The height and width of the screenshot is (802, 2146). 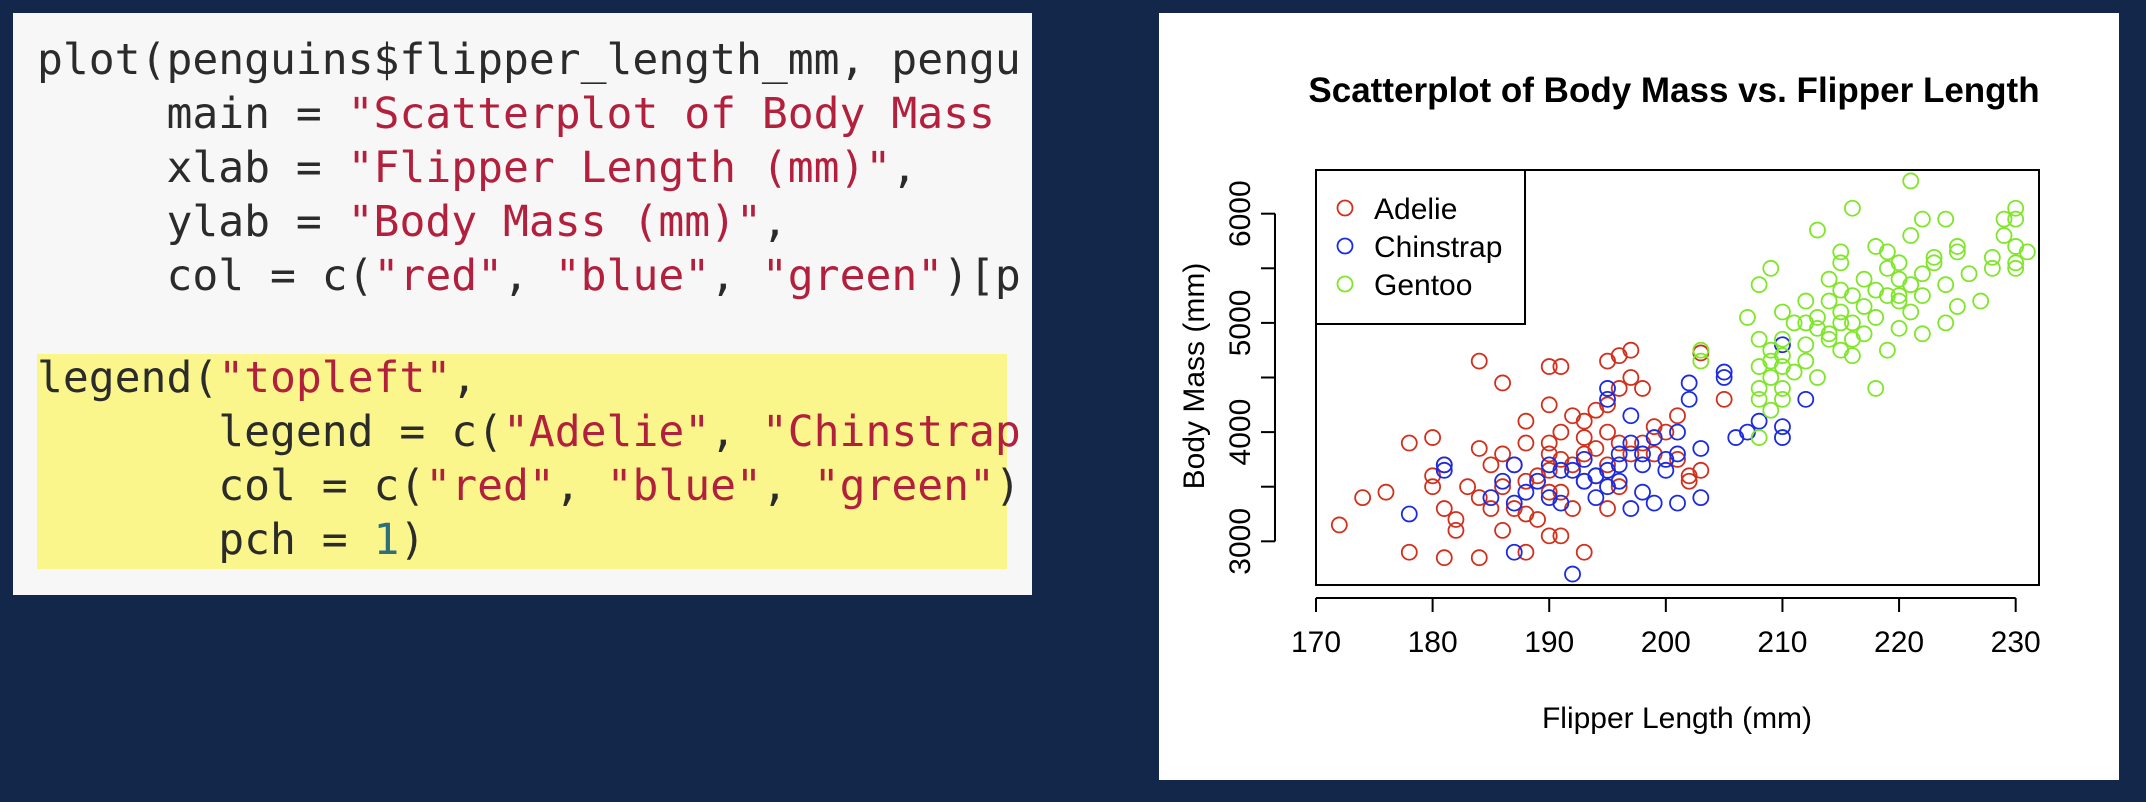 What do you see at coordinates (529, 432) in the screenshot?
I see `code-line: legend = c("Adelie", "Chinstrap` at bounding box center [529, 432].